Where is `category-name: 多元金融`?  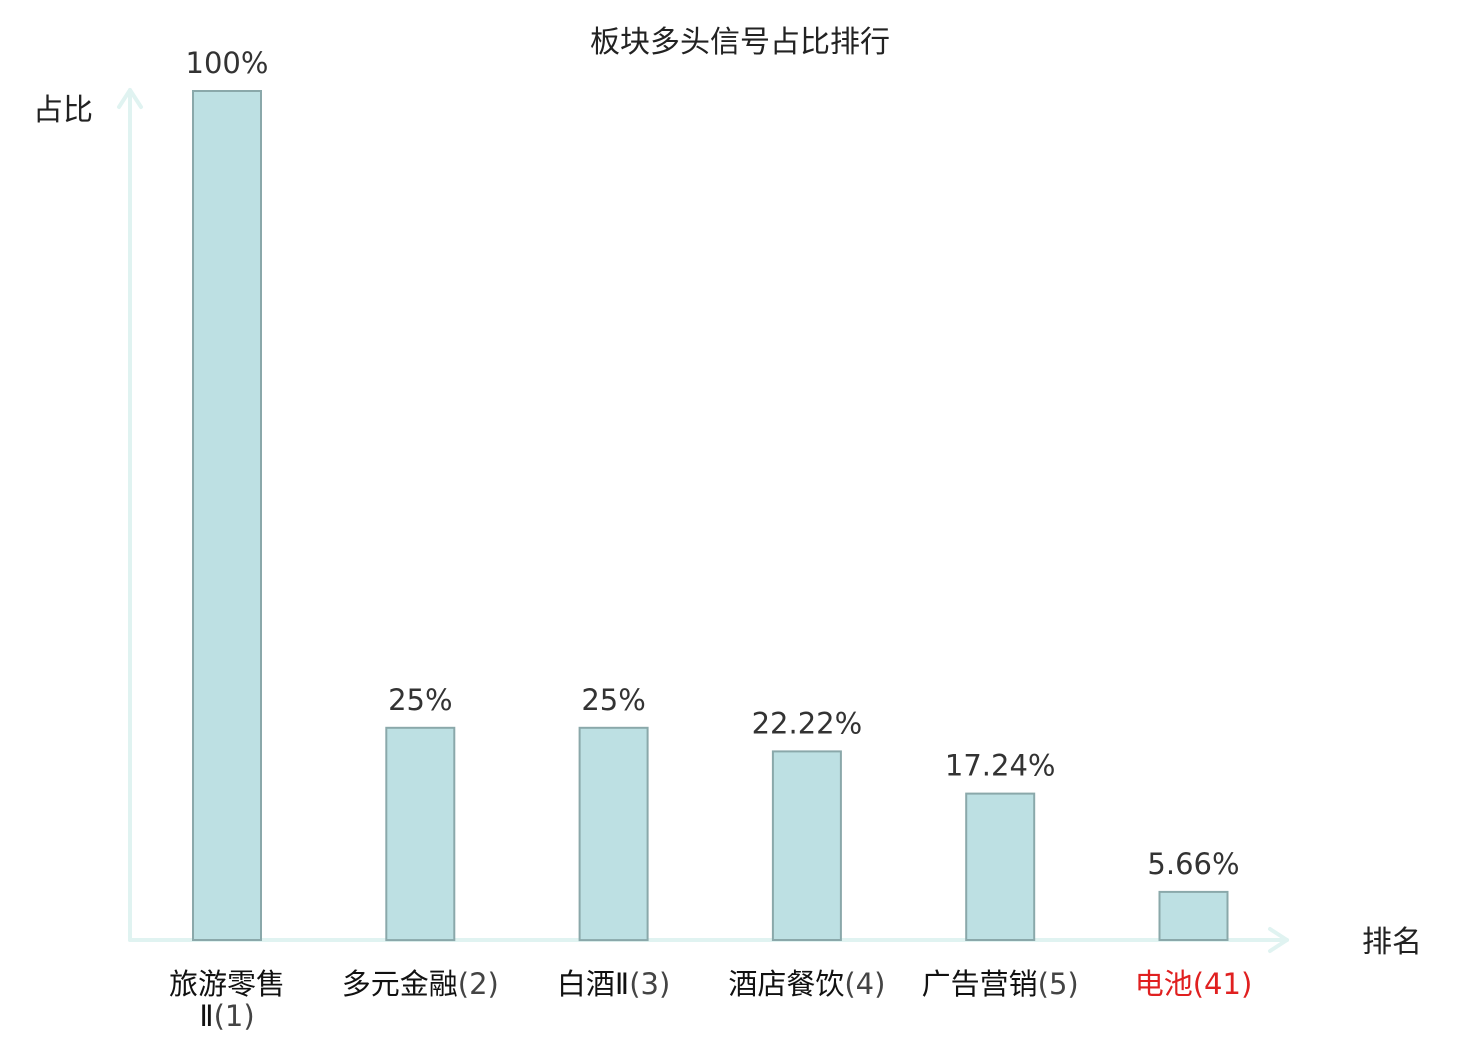 category-name: 多元金融 is located at coordinates (400, 984).